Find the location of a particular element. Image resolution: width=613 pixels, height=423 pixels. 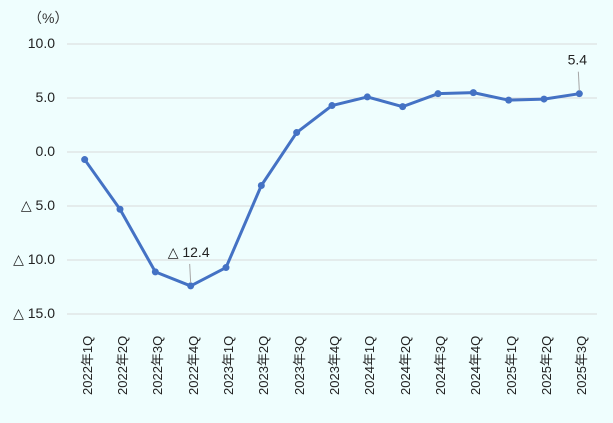

data-label: △ 12.4 is located at coordinates (189, 252).